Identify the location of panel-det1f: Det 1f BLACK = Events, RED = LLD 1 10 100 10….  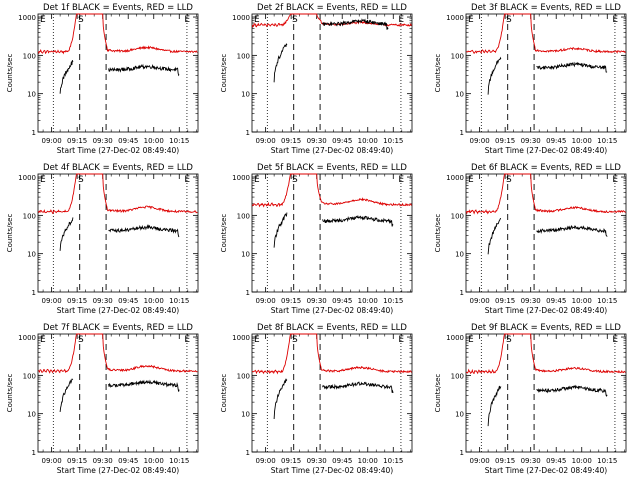
(102, 79).